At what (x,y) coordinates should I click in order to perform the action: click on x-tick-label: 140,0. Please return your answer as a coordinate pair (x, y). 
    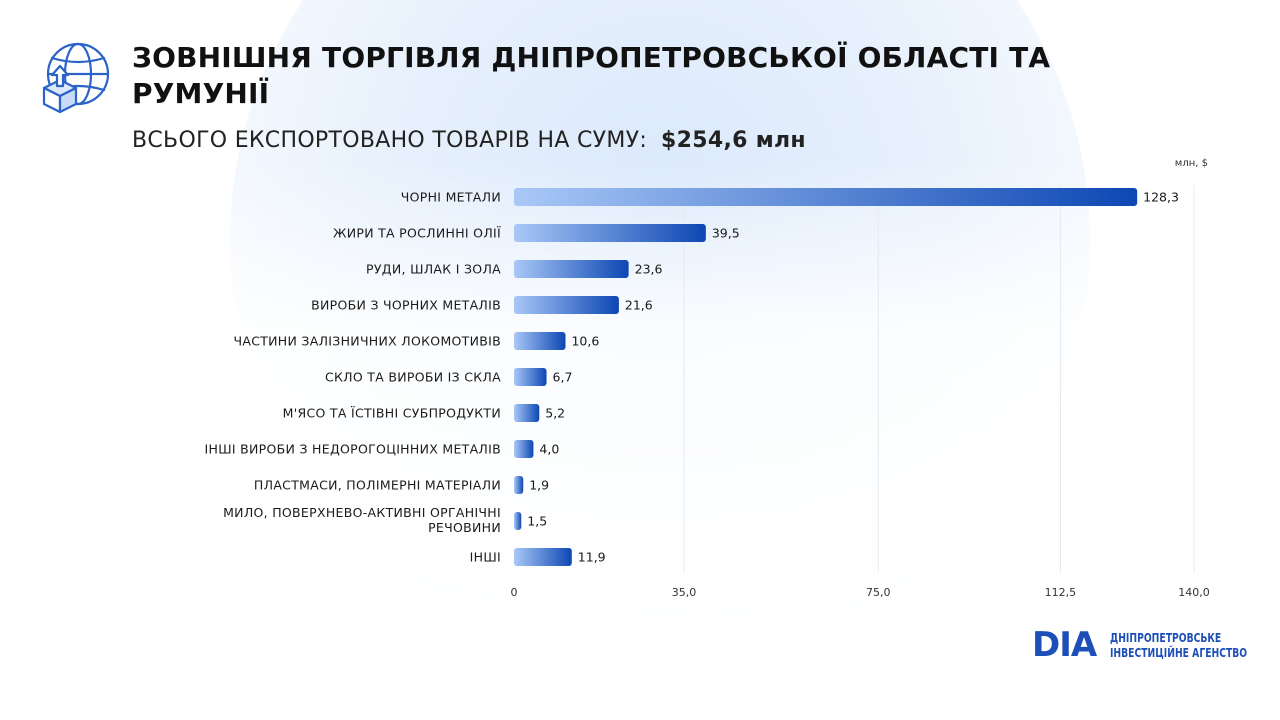
    Looking at the image, I should click on (1194, 592).